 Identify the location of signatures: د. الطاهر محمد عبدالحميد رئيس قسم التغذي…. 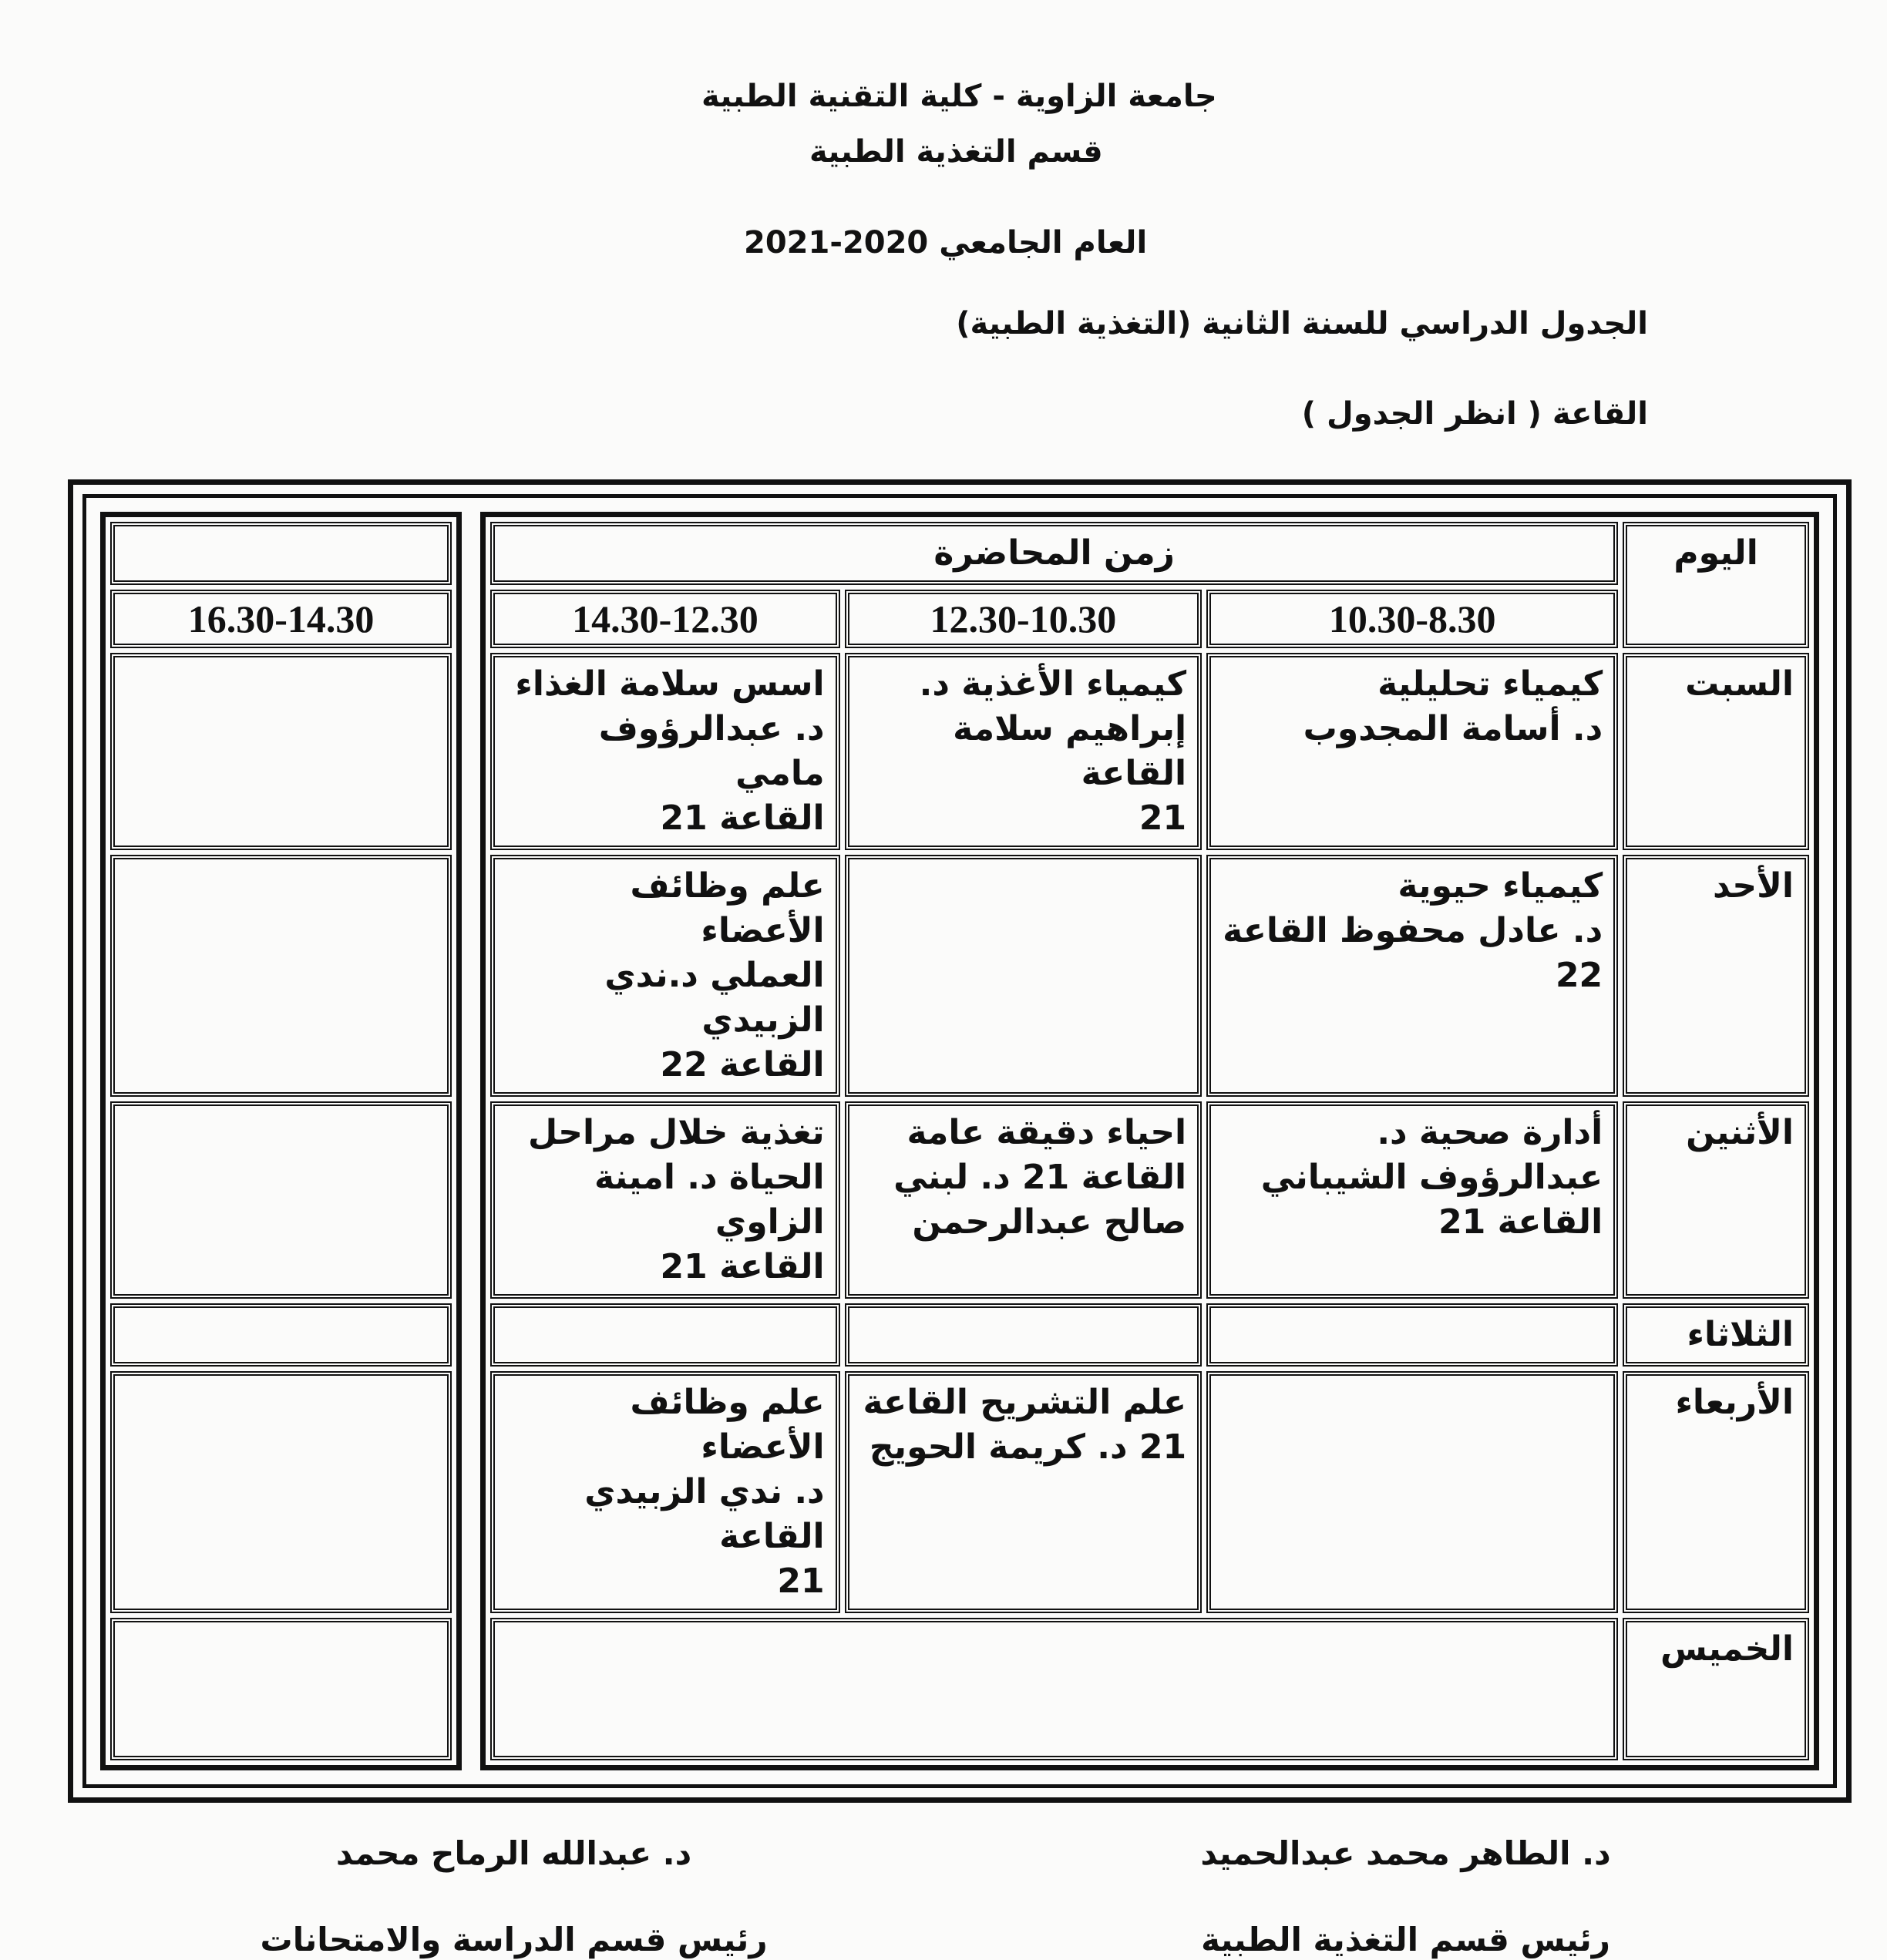
(960, 1897).